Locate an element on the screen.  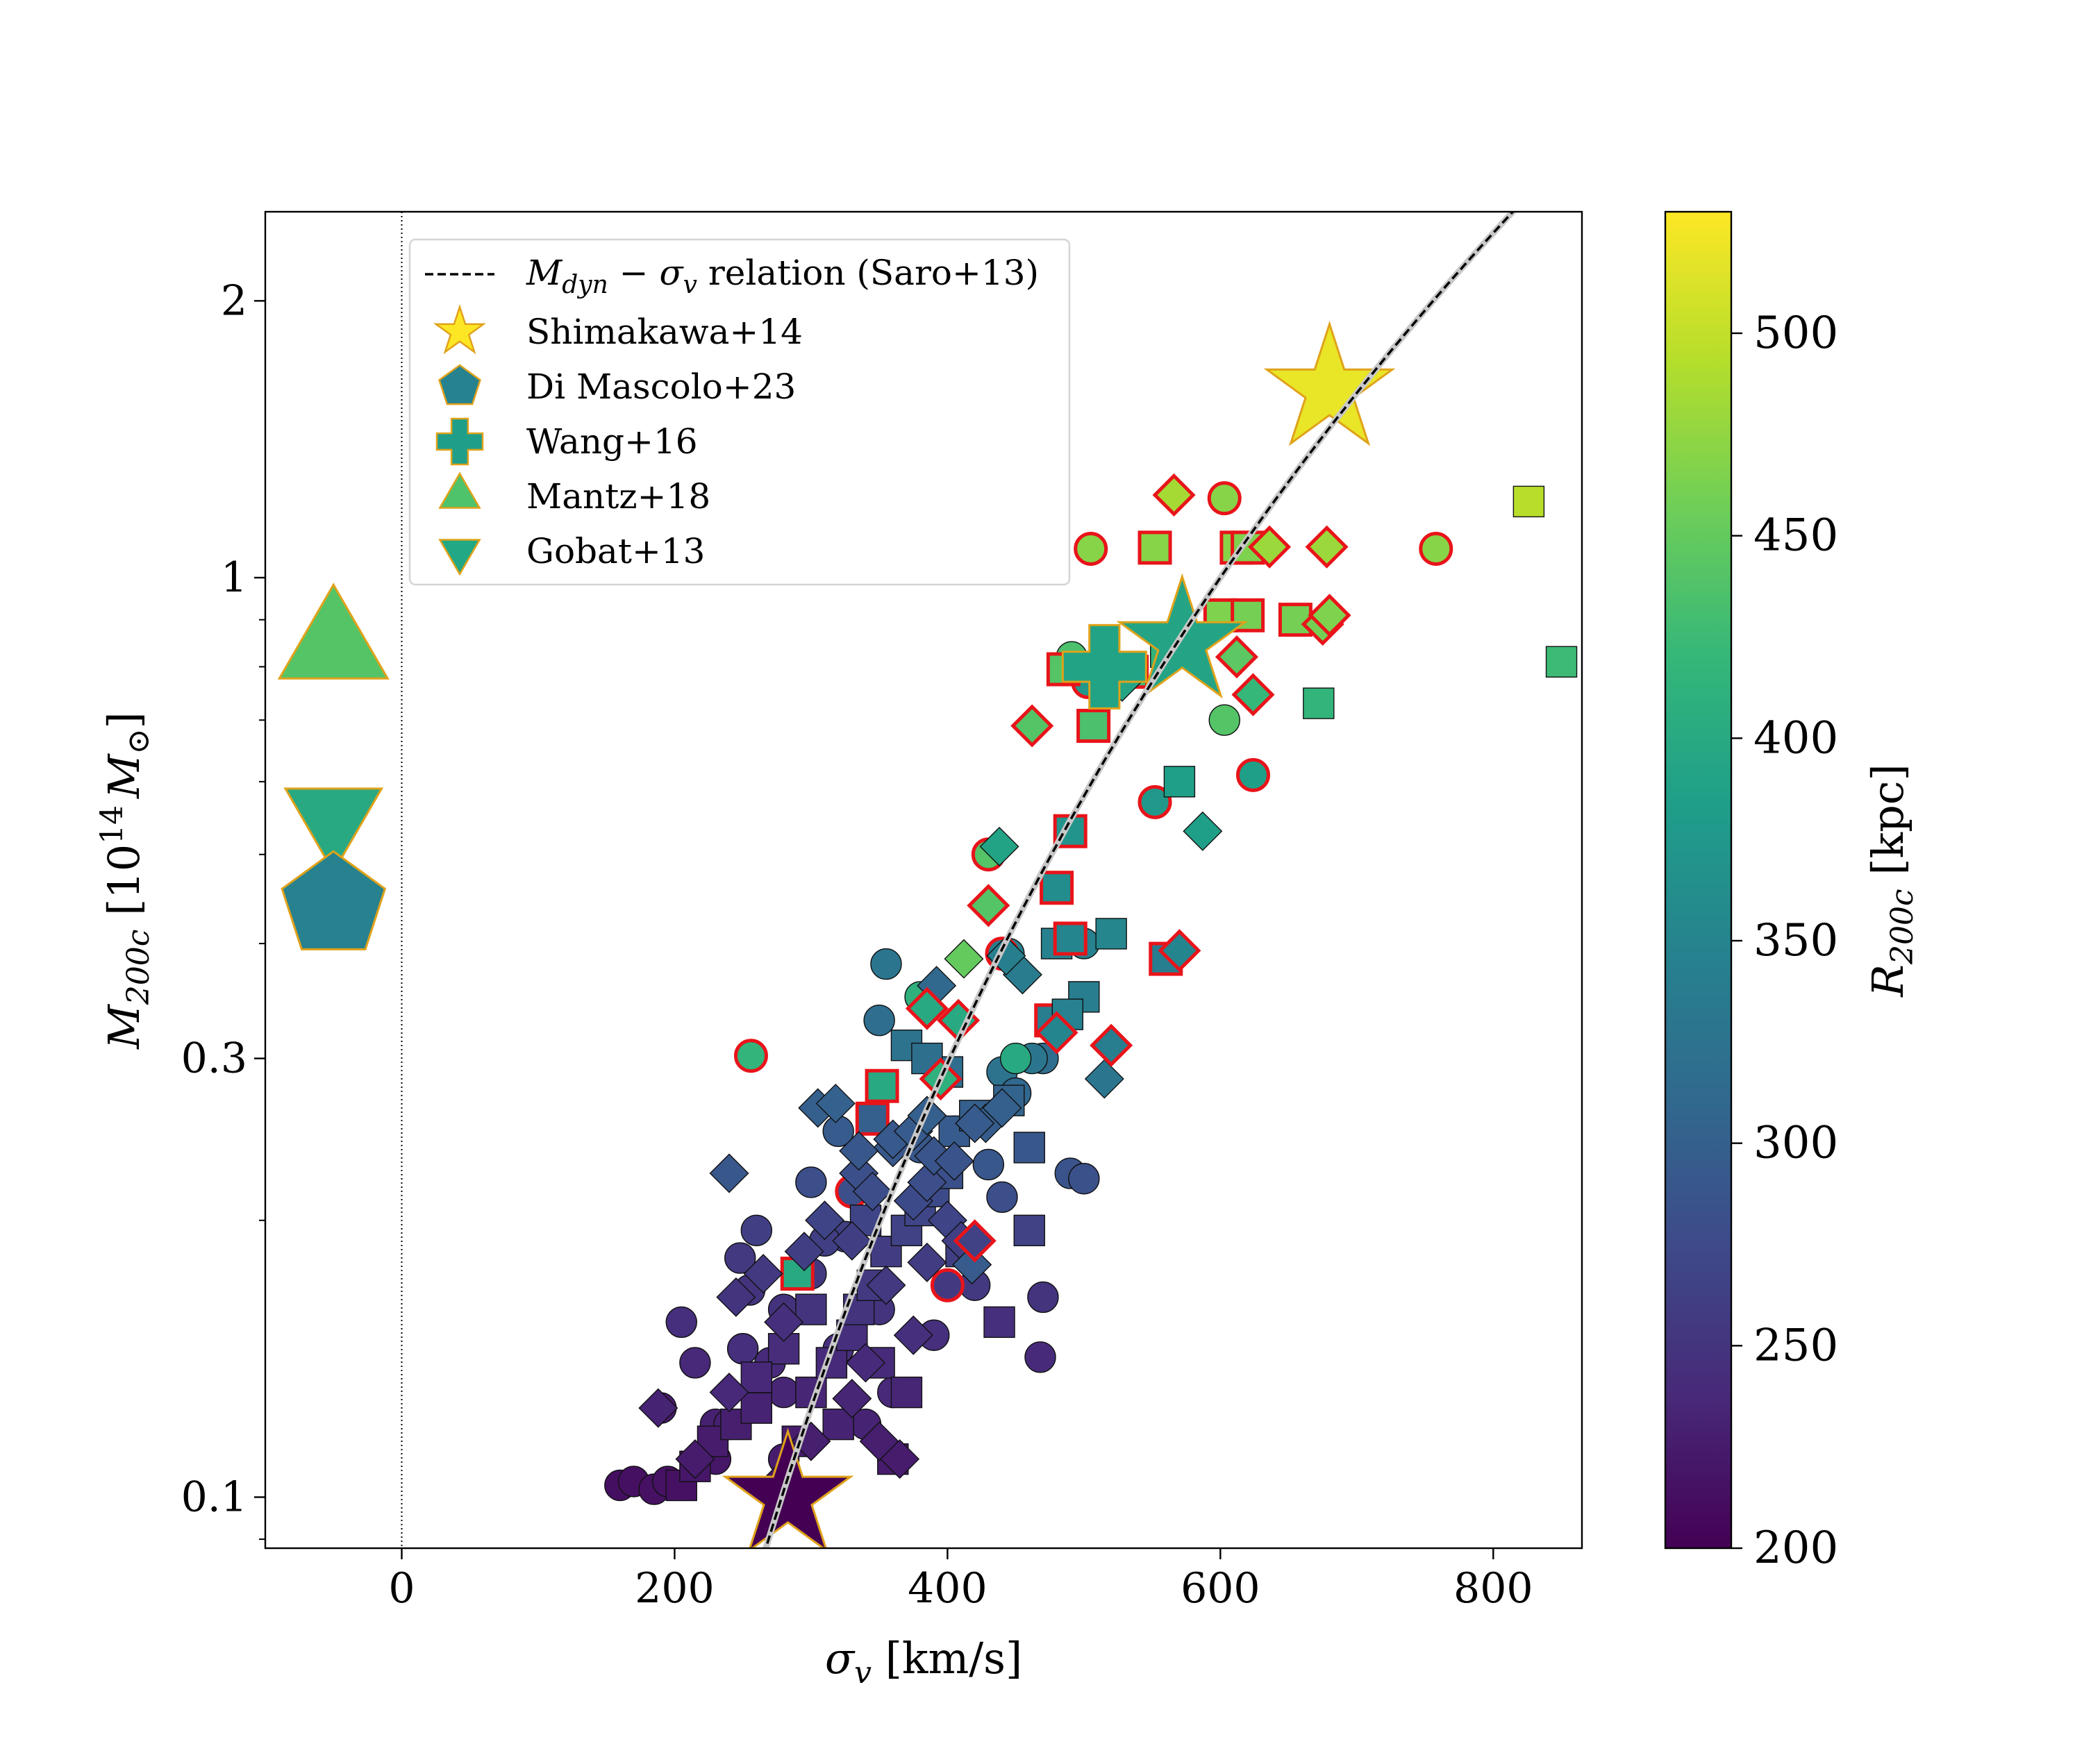
colorbar-tick-label: 200 is located at coordinates (1795, 1548).